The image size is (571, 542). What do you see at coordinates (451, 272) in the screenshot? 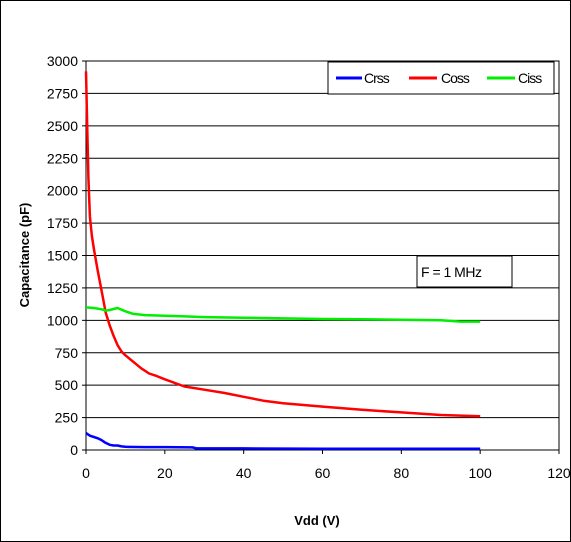
I see `annotation-text: F = 1 MHz` at bounding box center [451, 272].